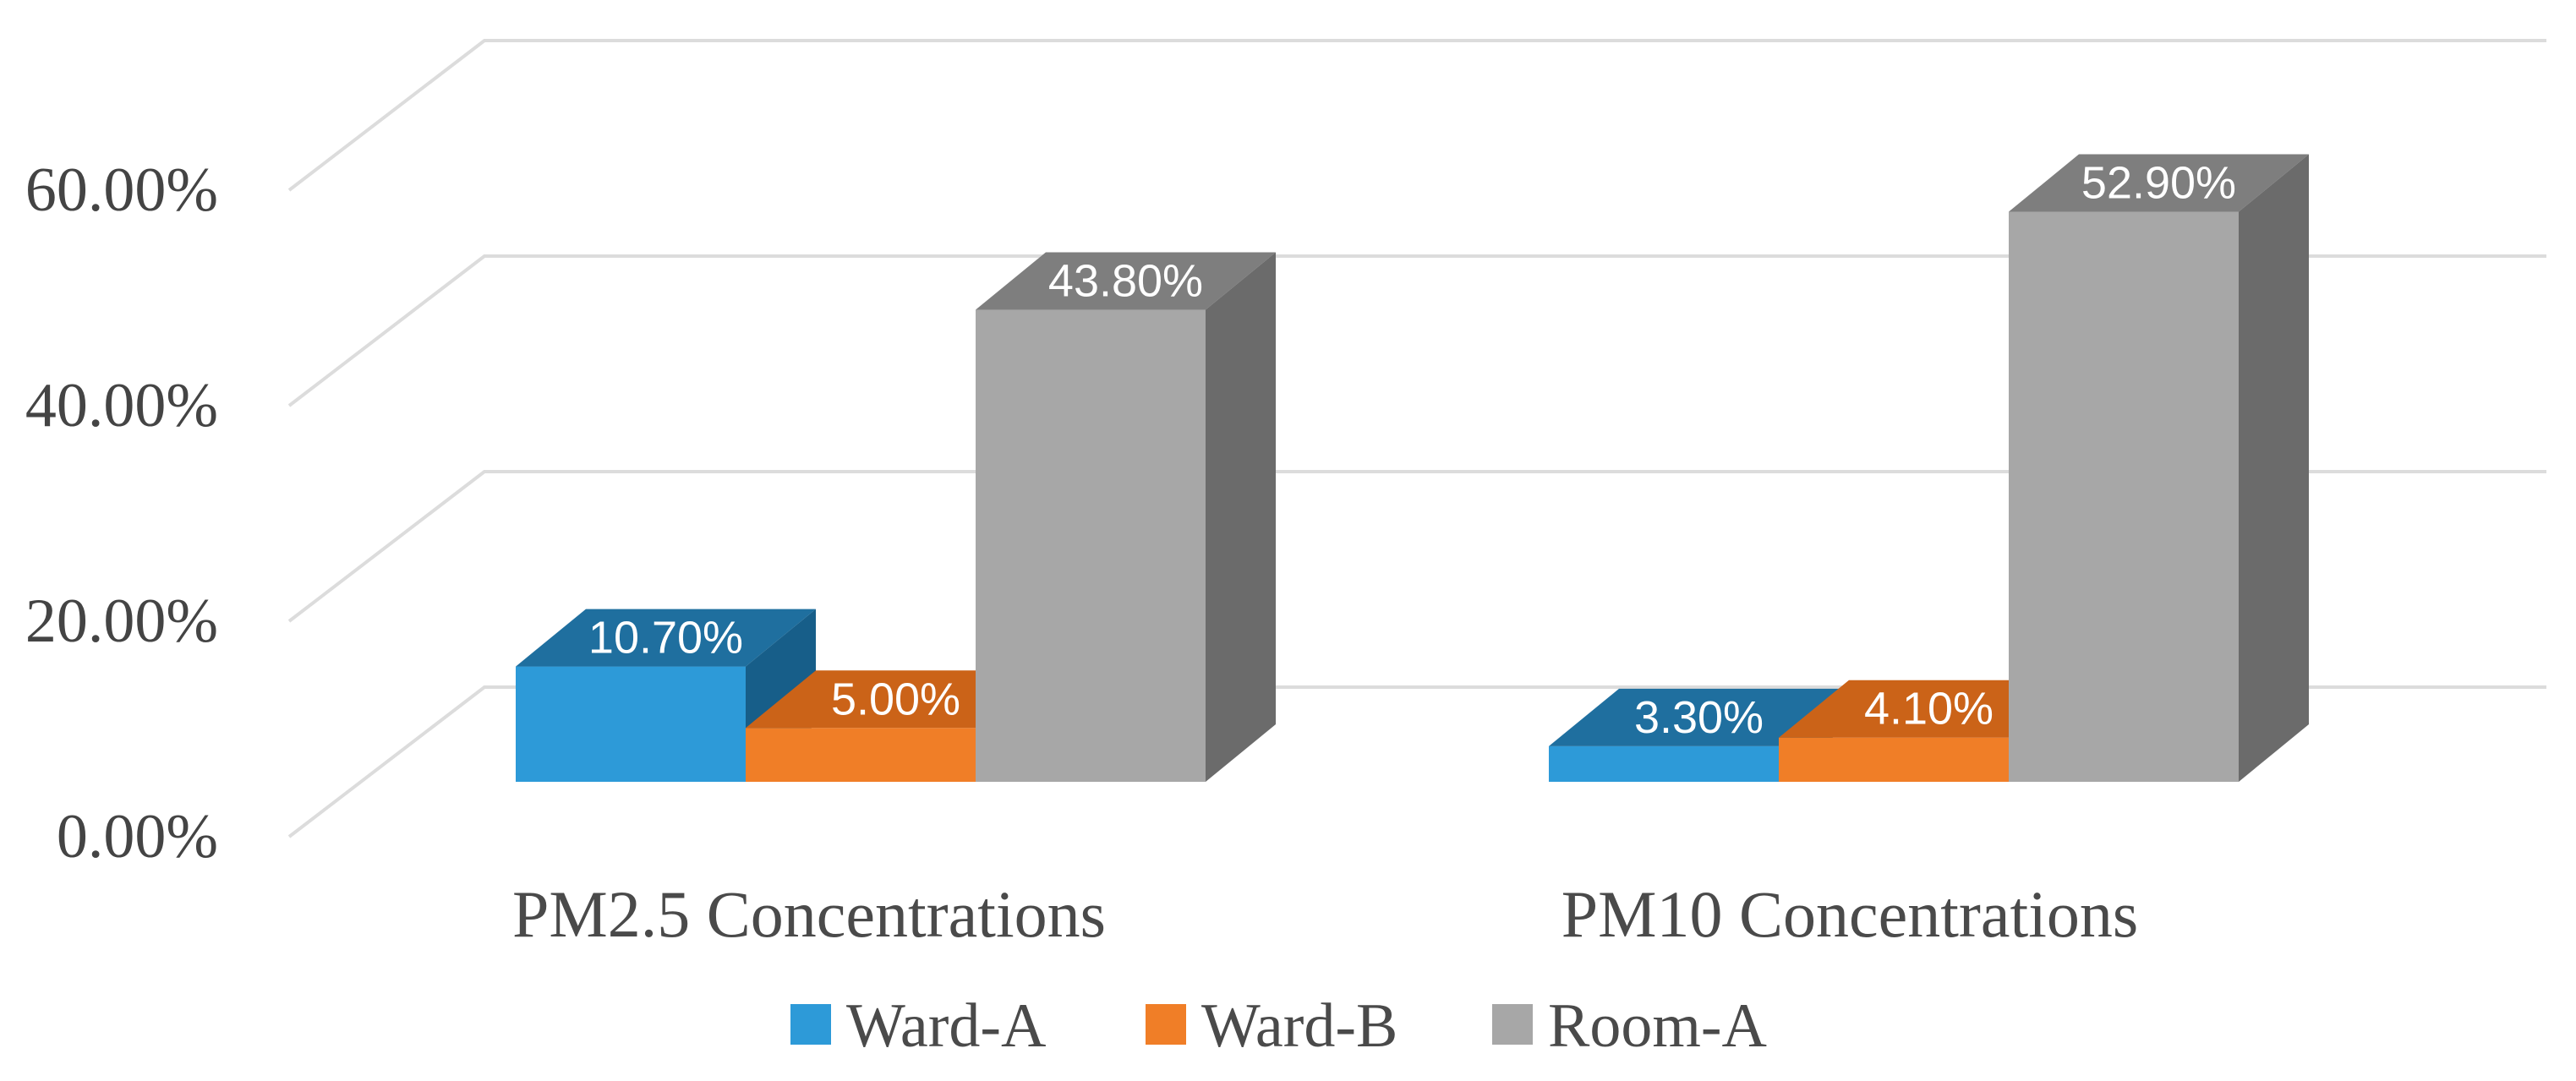 The image size is (2576, 1081). I want to click on bar-ward-a-cat2-front-face, so click(1664, 764).